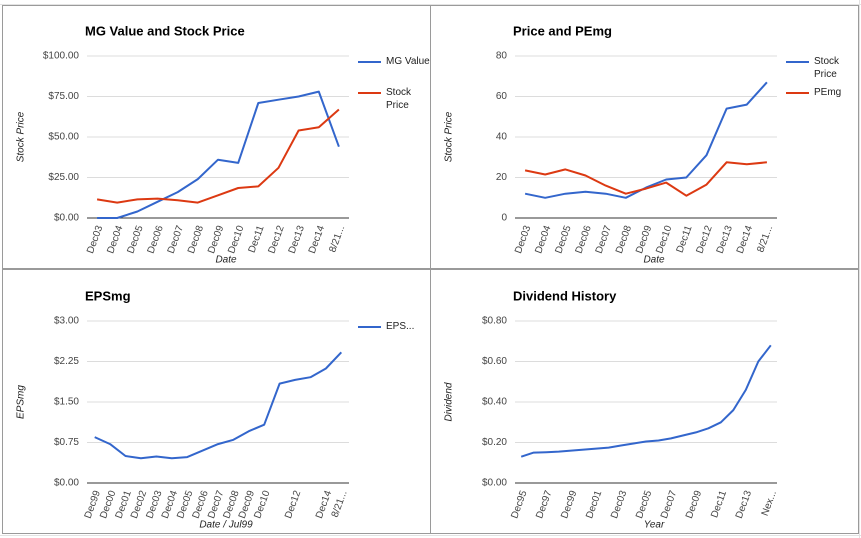 This screenshot has height=538, width=861. Describe the element at coordinates (21, 402) in the screenshot. I see `y-axis-title: EPSmg` at that location.